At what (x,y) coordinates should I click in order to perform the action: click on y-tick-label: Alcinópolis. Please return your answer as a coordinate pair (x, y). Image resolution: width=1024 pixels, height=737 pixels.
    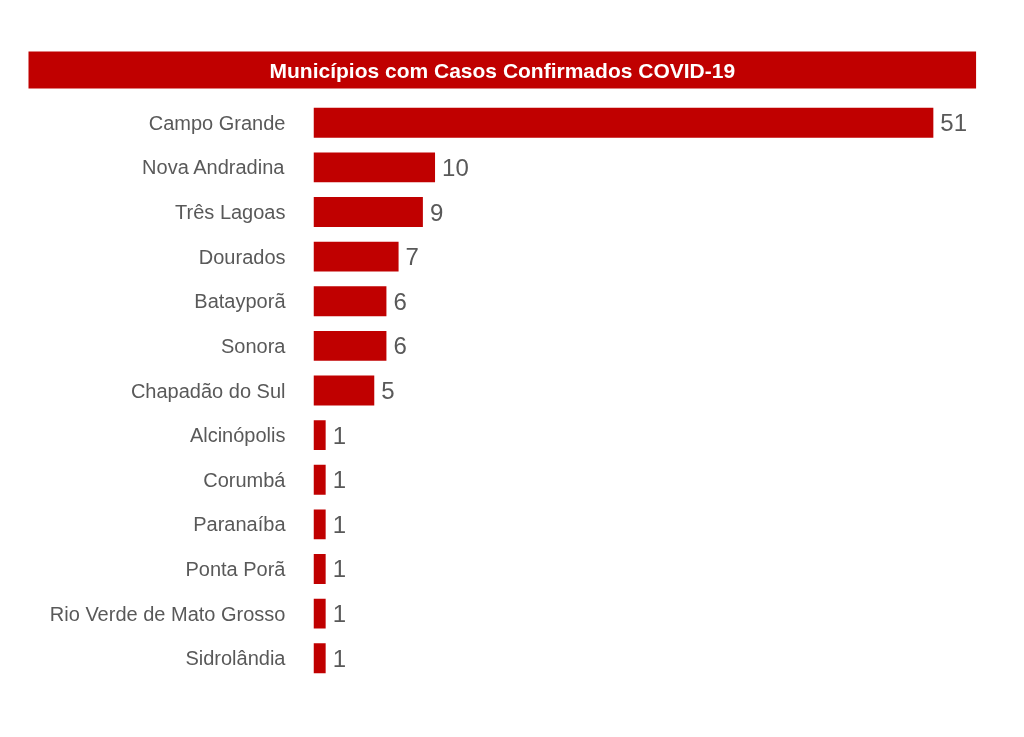
    Looking at the image, I should click on (237, 435).